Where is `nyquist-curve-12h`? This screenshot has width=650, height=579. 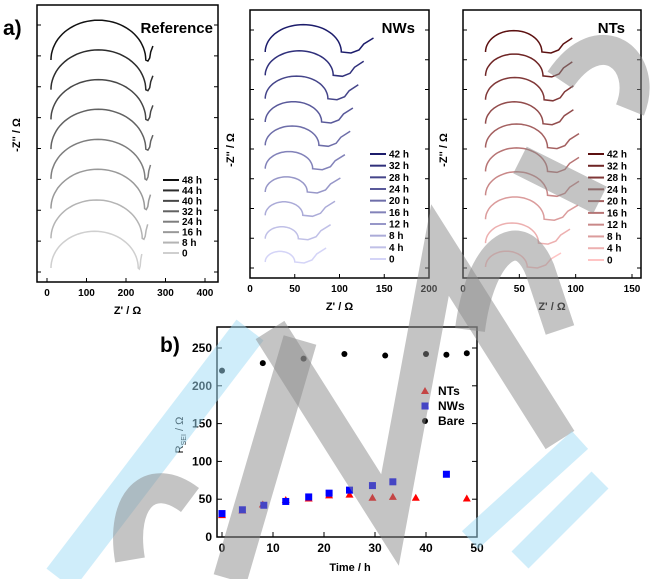 nyquist-curve-12h is located at coordinates (302, 185).